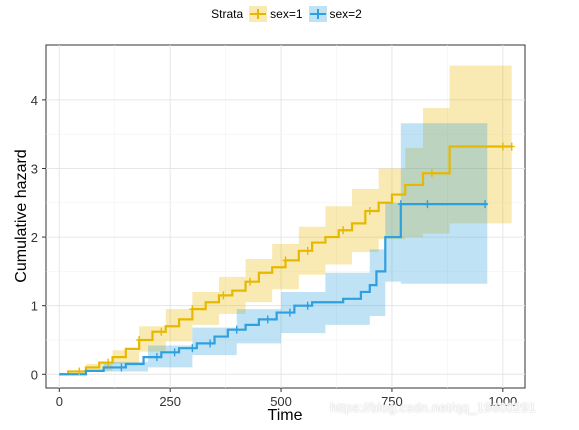  I want to click on legend-item-sex1: sex=1, so click(276, 14).